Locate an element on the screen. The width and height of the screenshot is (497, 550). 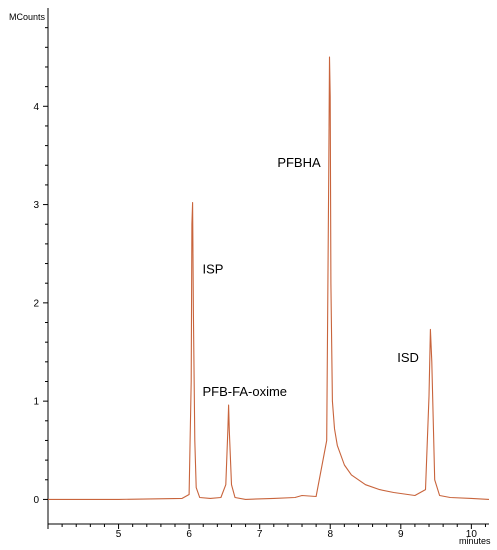
x-tick-label: 8 is located at coordinates (330, 534).